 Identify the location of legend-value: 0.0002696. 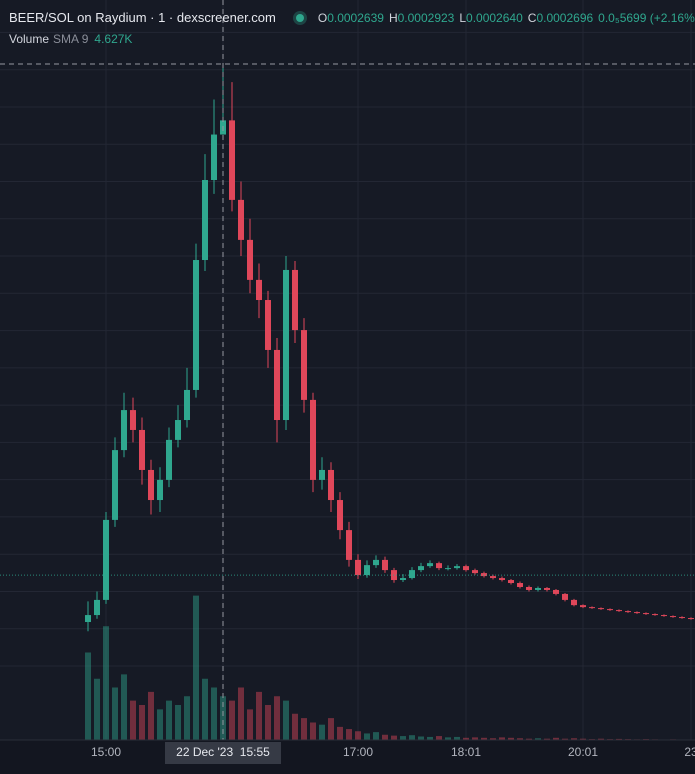
(565, 18).